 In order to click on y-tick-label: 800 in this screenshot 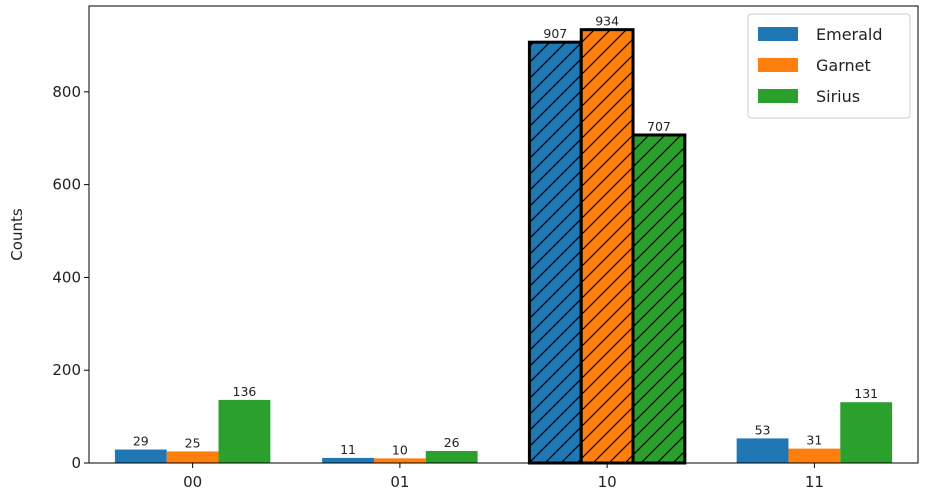, I will do `click(66, 92)`.